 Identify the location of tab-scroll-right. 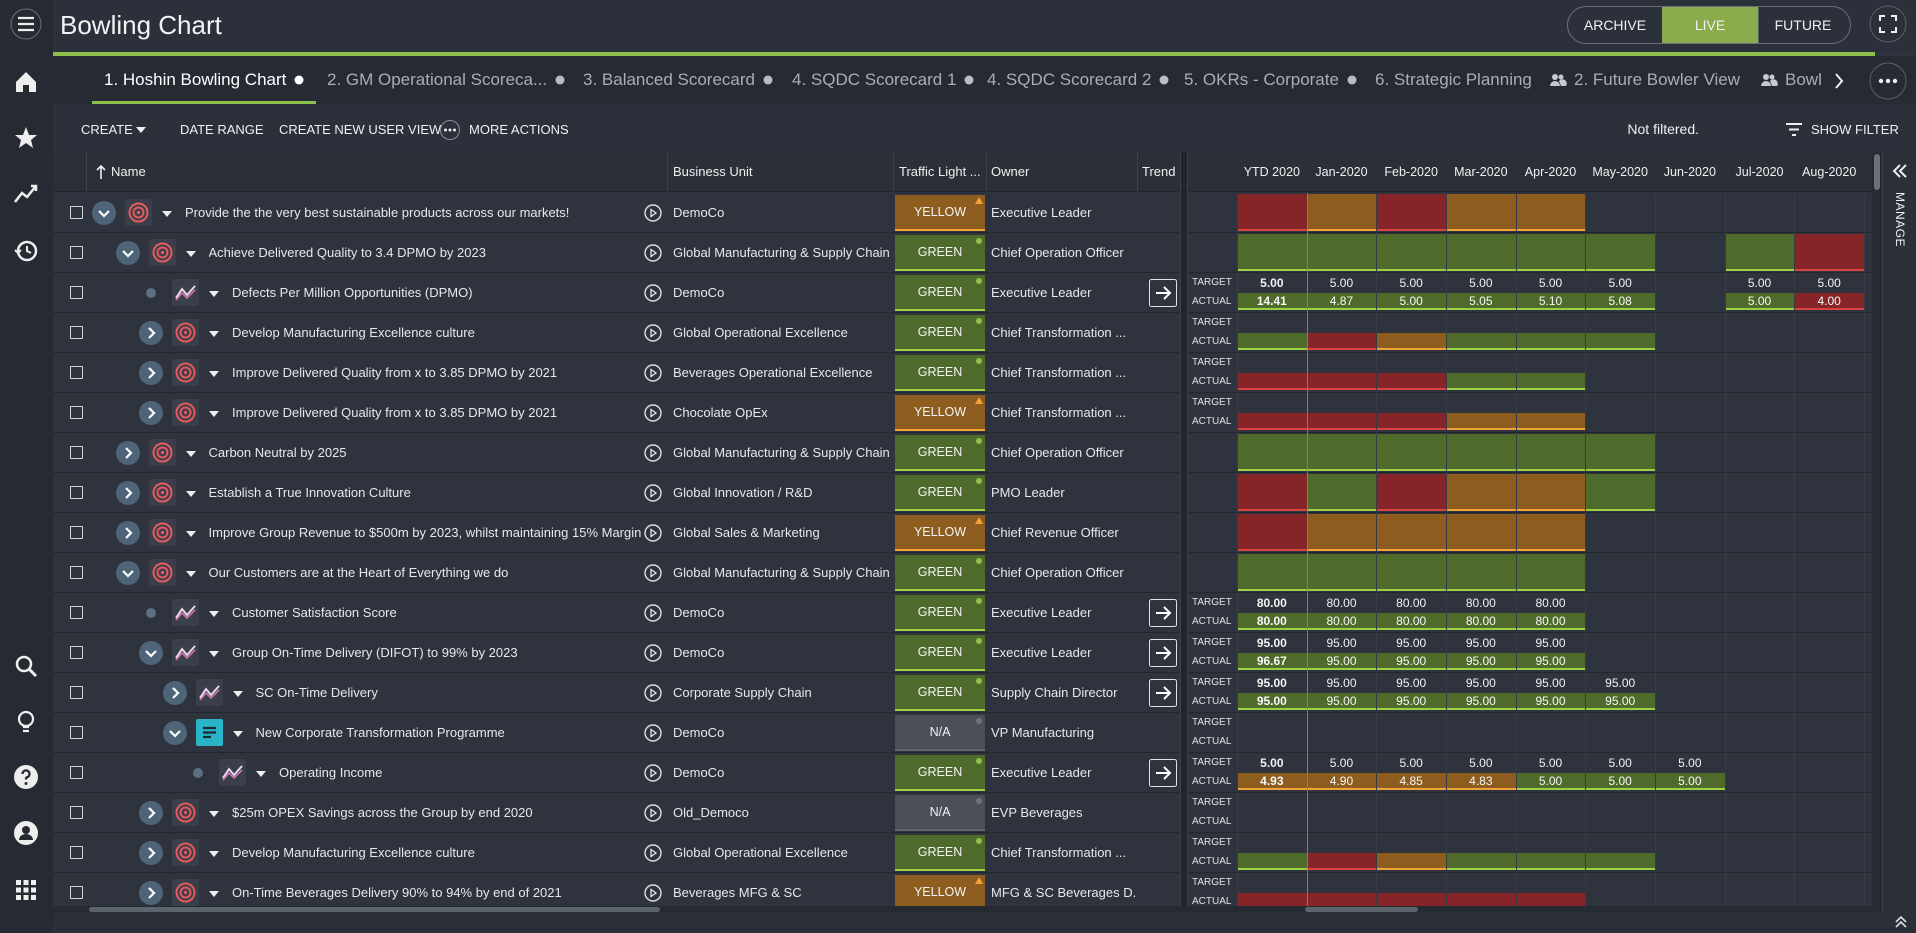
(1839, 81).